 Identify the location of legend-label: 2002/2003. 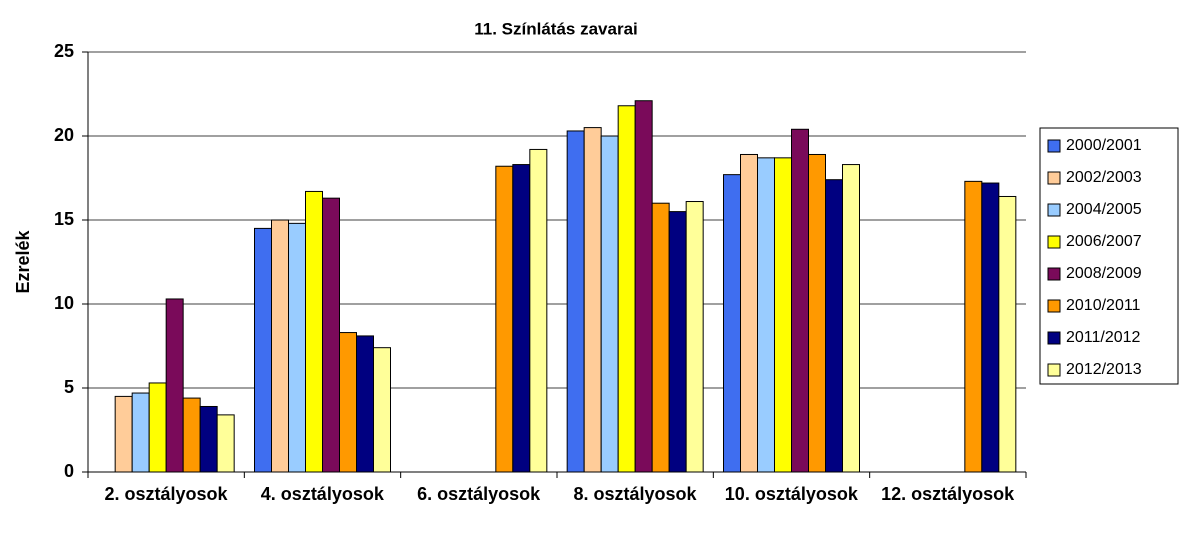
(1104, 177).